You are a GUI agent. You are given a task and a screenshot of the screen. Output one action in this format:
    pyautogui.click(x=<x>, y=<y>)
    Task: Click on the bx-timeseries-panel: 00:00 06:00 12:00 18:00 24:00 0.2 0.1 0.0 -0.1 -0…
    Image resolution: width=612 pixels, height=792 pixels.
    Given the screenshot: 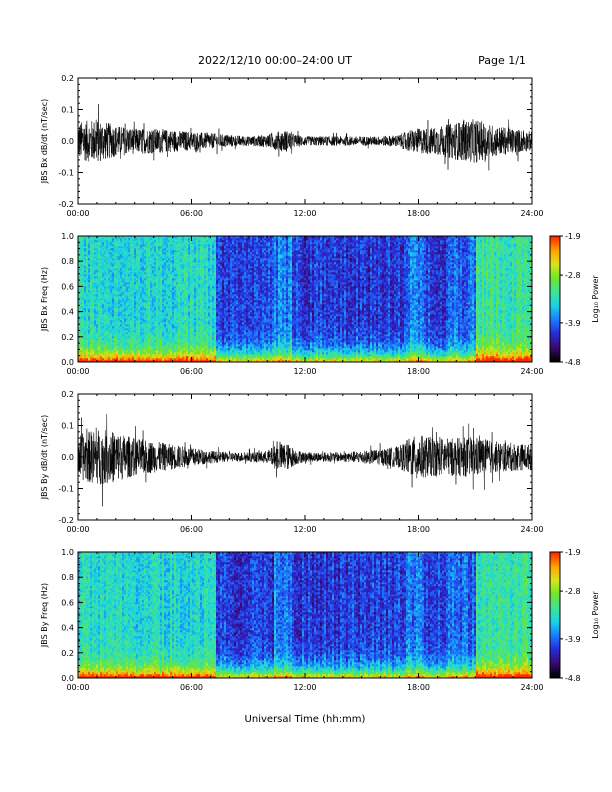 What is the action you would take?
    pyautogui.click(x=292, y=146)
    